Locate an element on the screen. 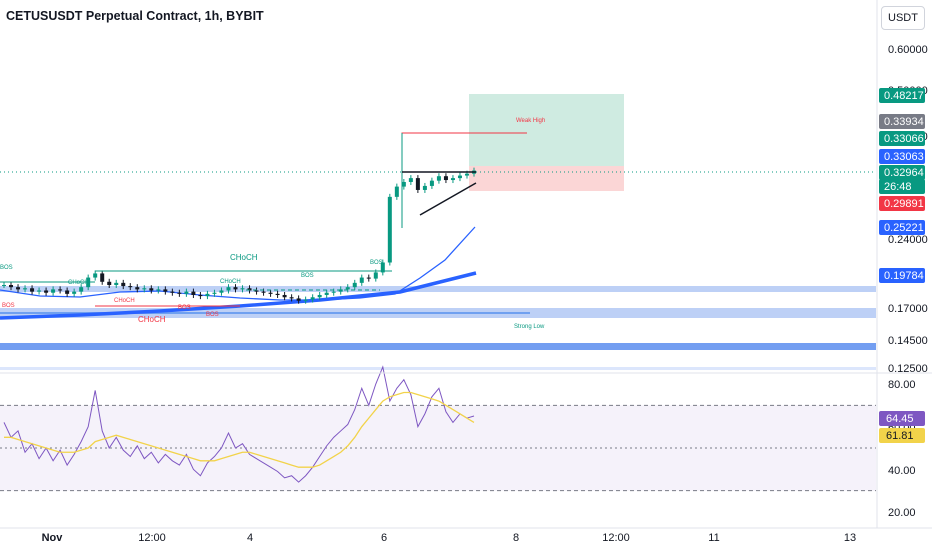  bos-label-left: BOS is located at coordinates (6, 268).